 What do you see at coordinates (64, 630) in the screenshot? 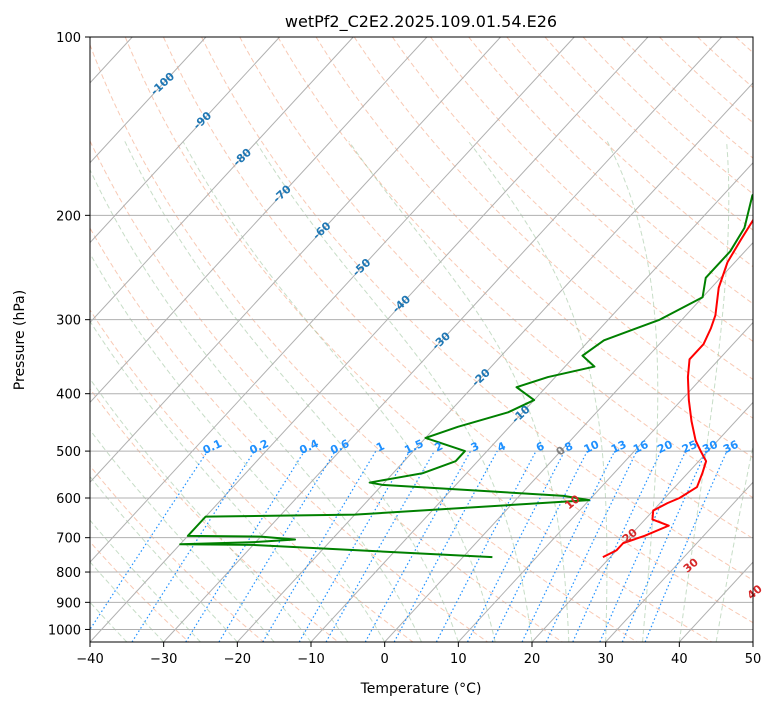
I see `y-tick-label: 1000` at bounding box center [64, 630].